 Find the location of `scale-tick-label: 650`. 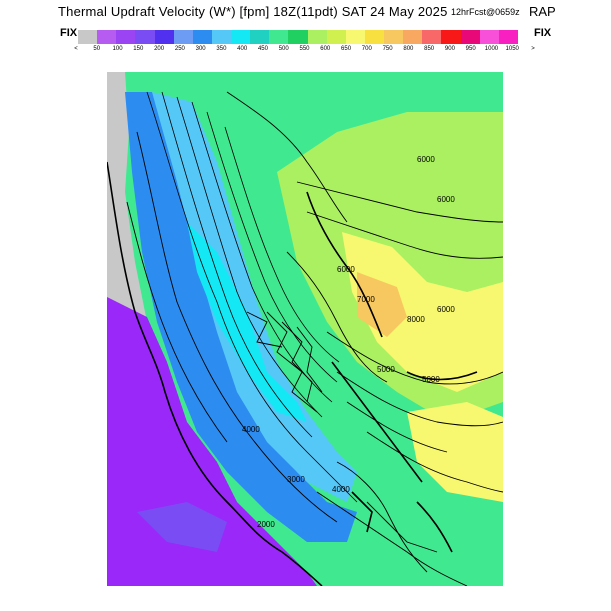

scale-tick-label: 650 is located at coordinates (346, 49).